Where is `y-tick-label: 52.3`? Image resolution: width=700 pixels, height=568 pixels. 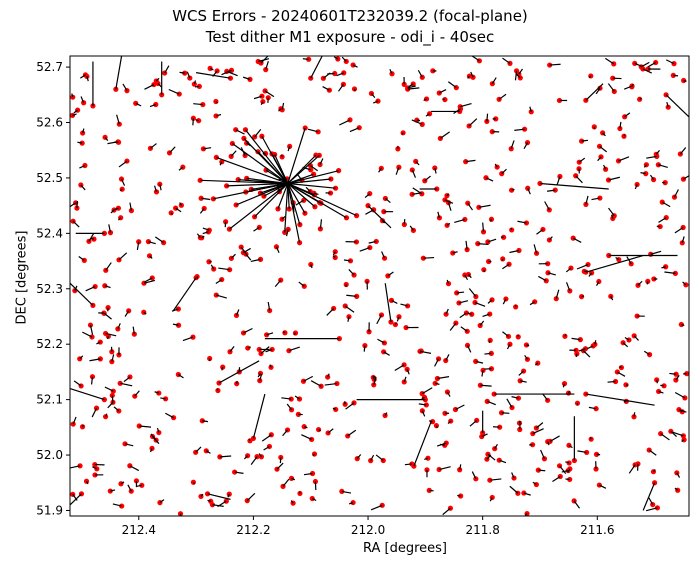 y-tick-label: 52.3 is located at coordinates (49, 289).